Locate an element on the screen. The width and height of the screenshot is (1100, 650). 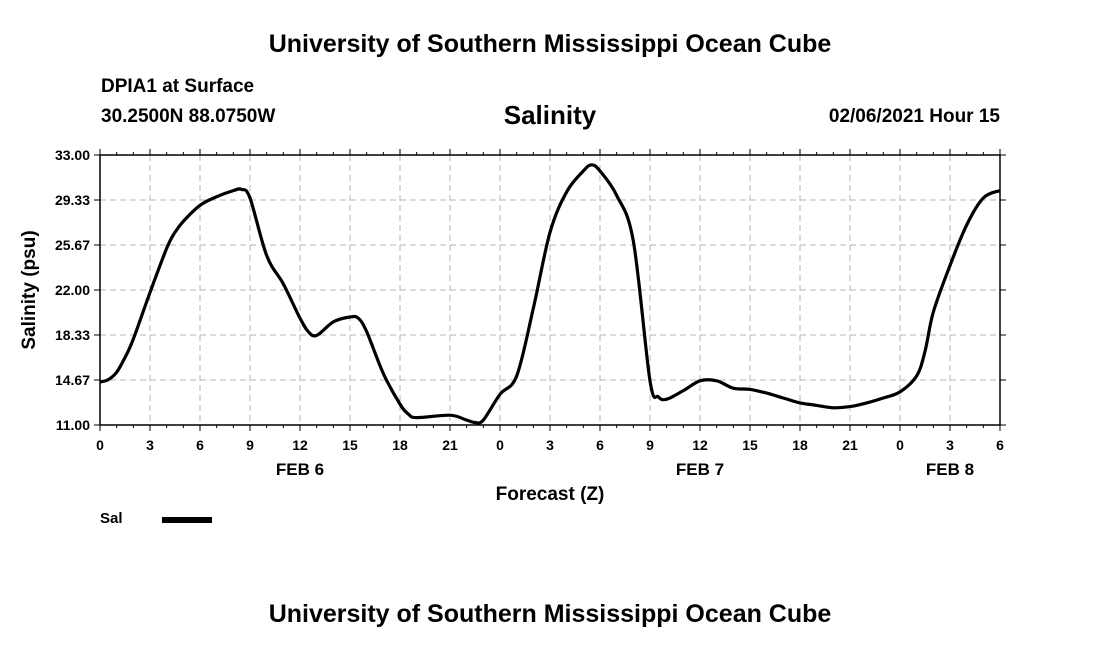
legend-label: Sal is located at coordinates (111, 518).